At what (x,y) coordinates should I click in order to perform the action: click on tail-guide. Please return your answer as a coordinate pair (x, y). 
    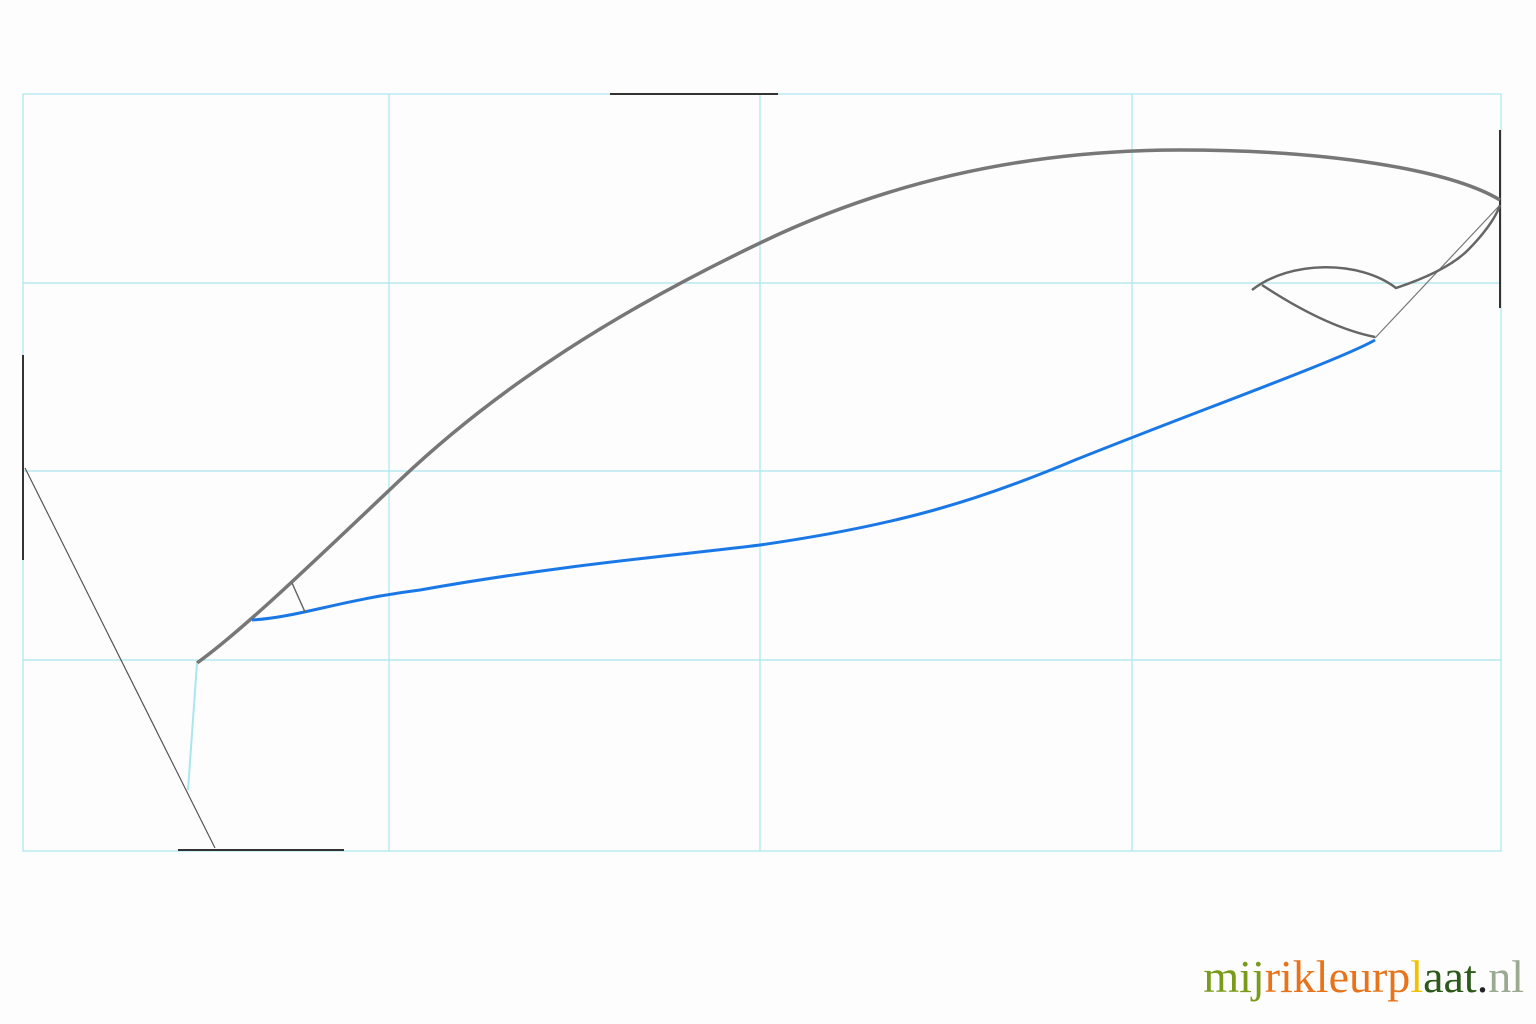
    Looking at the image, I should click on (192, 726).